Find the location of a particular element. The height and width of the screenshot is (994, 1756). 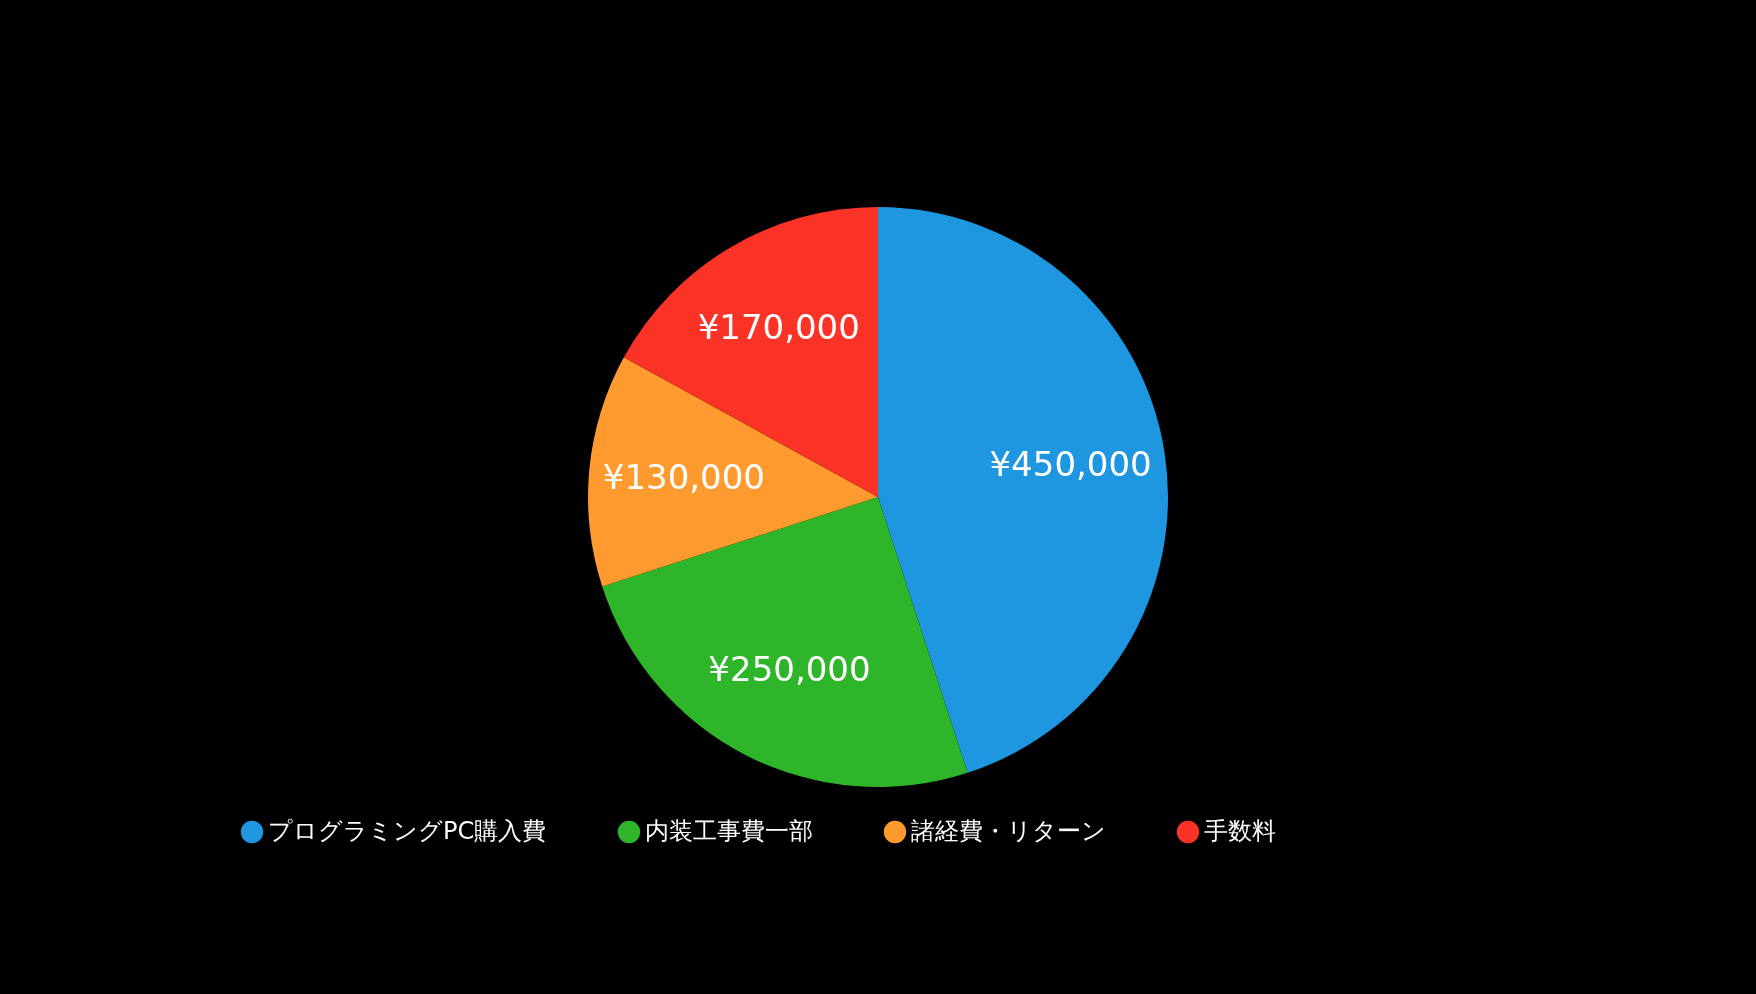

legend-label: プログラミングPC購入費 is located at coordinates (407, 831).